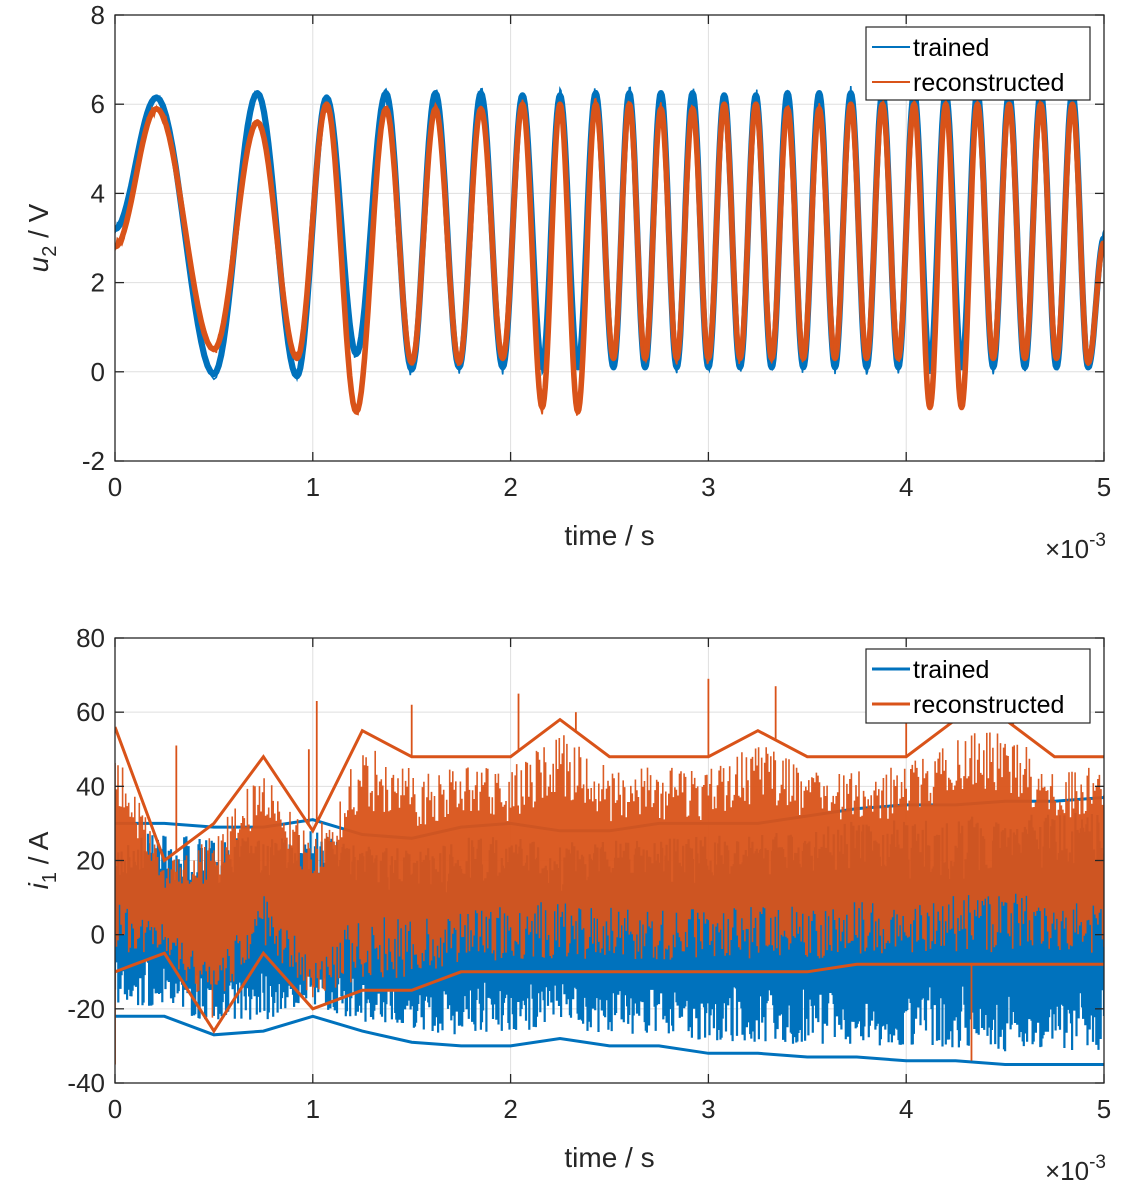 The image size is (1125, 1180). I want to click on y-tick-label: 8, so click(98, 15).